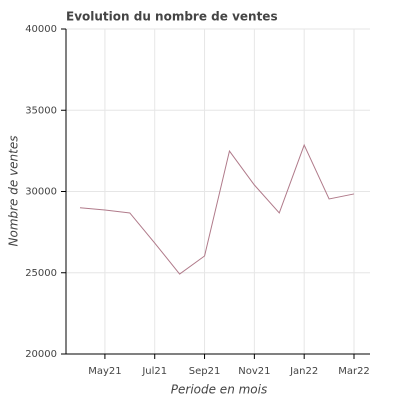 This screenshot has height=400, width=400. Describe the element at coordinates (14, 191) in the screenshot. I see `y-axis-label: Nombre de ventes` at that location.